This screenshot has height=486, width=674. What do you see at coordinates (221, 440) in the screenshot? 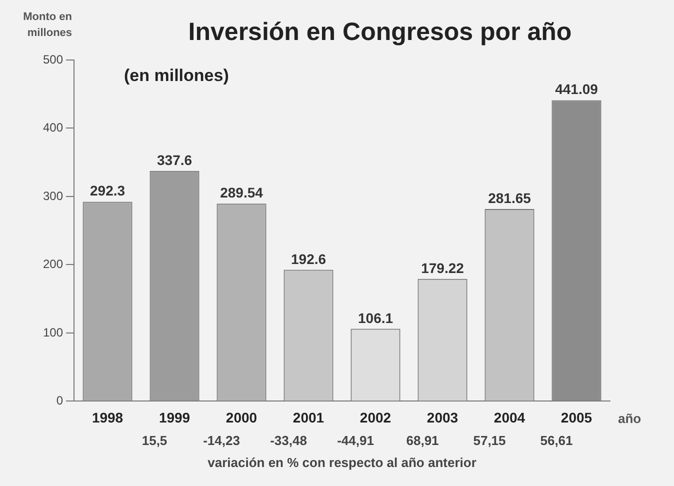
I see `text: -14,23` at bounding box center [221, 440].